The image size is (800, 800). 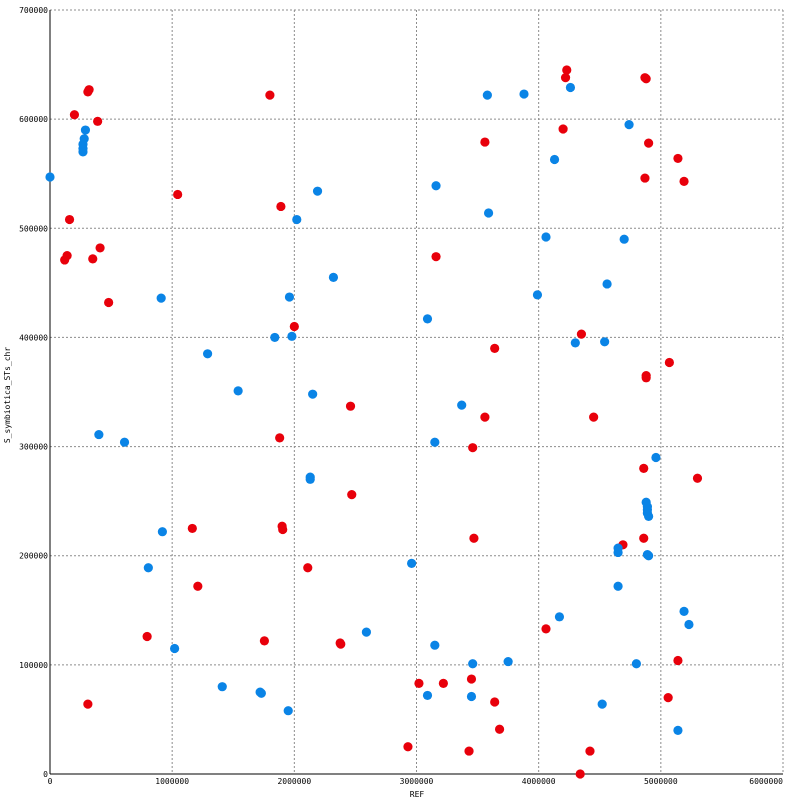 I want to click on y-tick-label: 100000, so click(x=33, y=665).